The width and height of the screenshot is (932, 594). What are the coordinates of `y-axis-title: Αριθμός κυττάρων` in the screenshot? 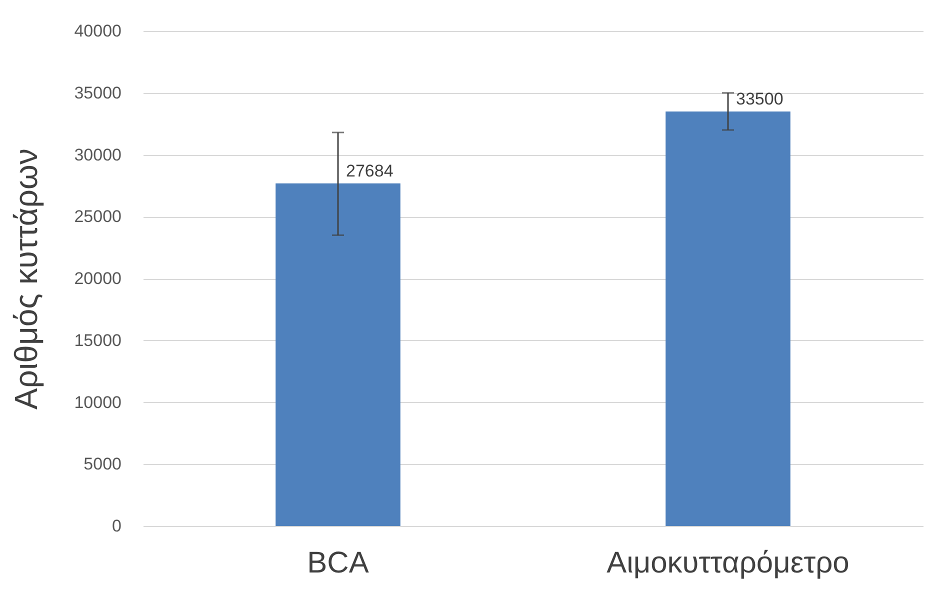 It's located at (26, 279).